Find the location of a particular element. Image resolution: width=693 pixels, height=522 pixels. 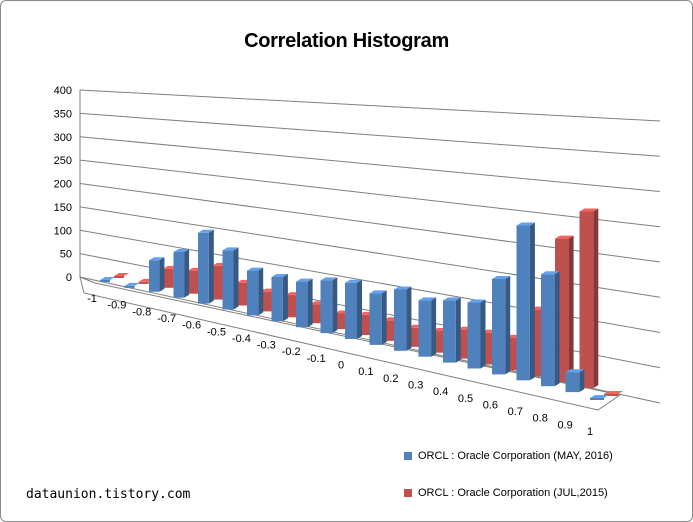

chart-title: Correlation Histogram is located at coordinates (346, 41).